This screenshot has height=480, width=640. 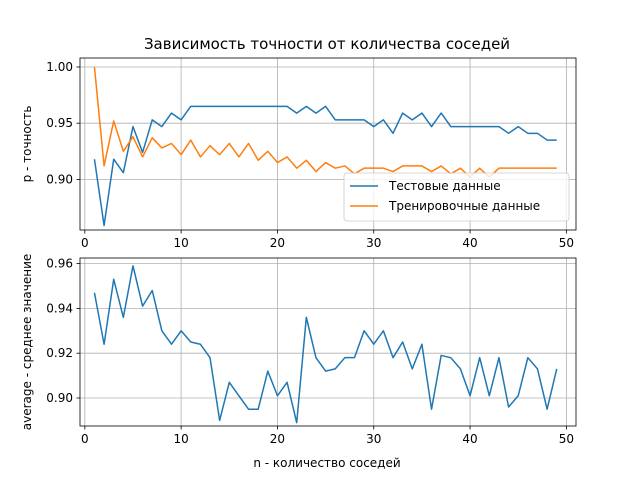 I want to click on legend-box, so click(x=456, y=197).